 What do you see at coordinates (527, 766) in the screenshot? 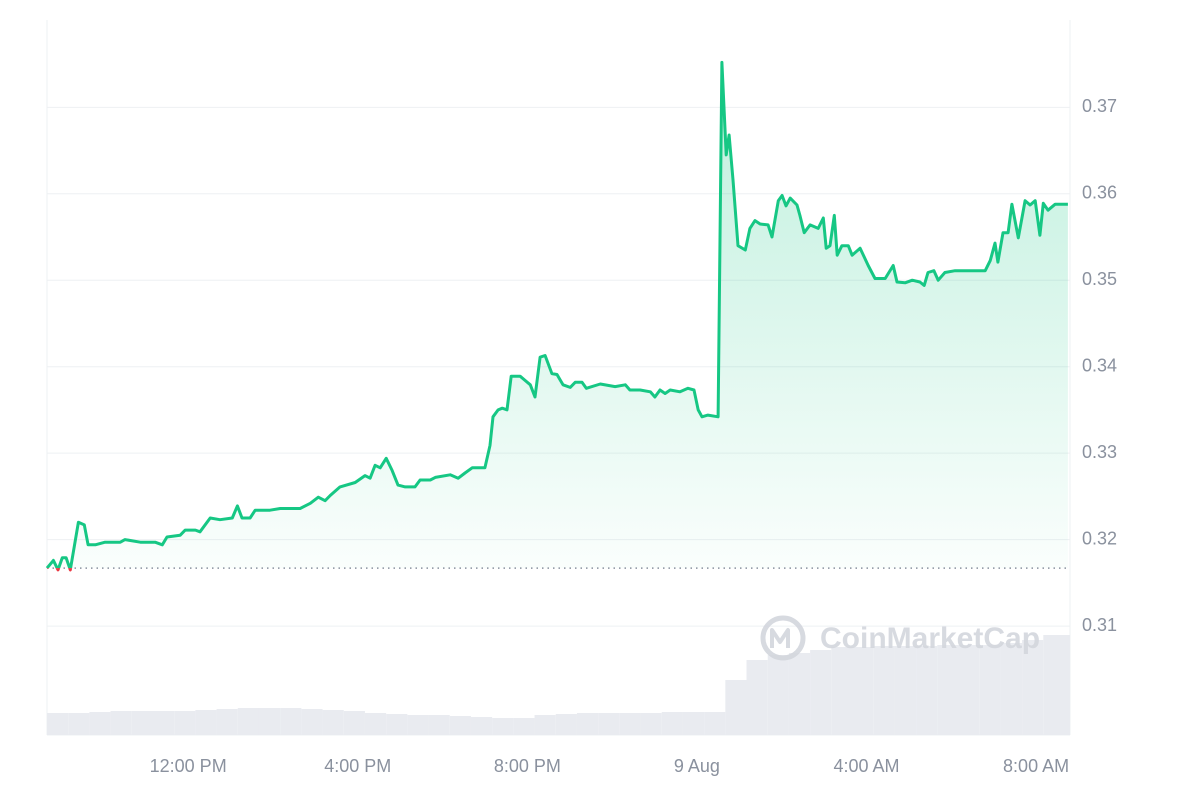
I see `x-tick-label: 8:00 PM` at bounding box center [527, 766].